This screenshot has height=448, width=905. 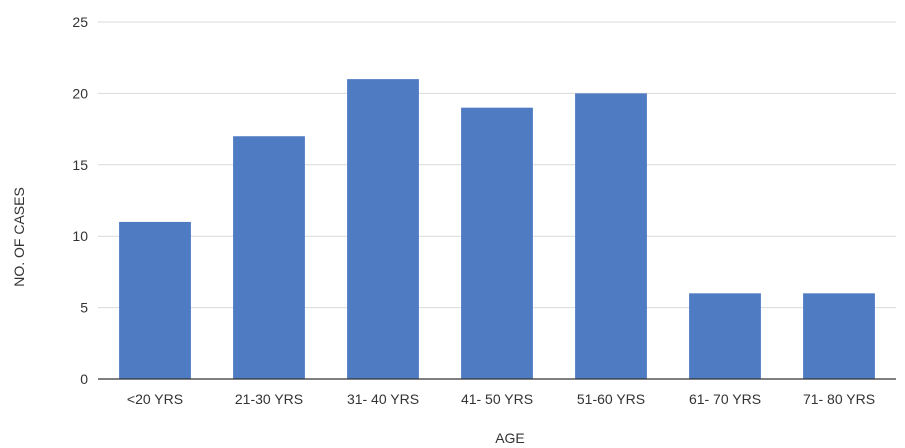 I want to click on y-tick-label: 0, so click(x=84, y=379).